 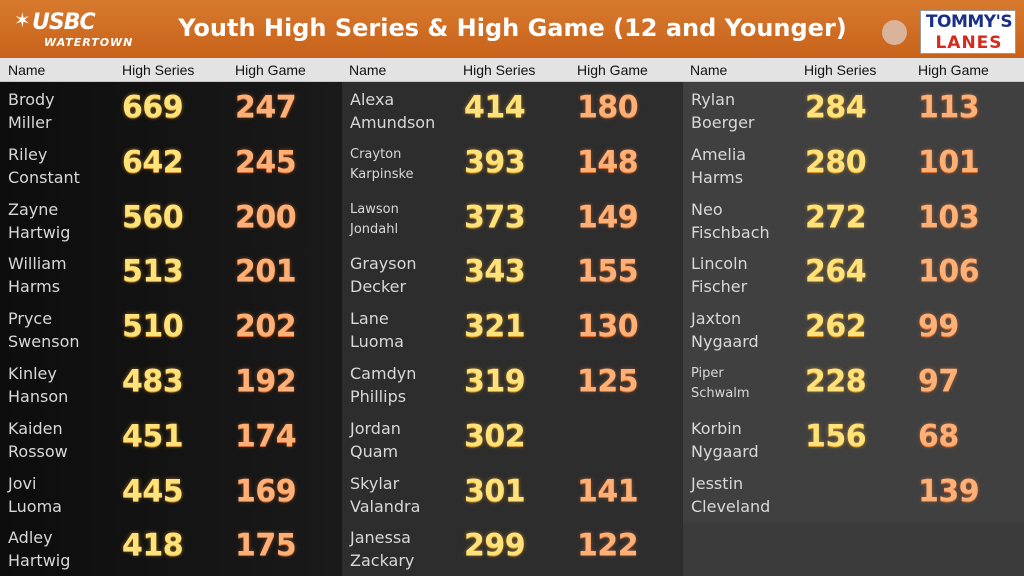 I want to click on bowler-last-name: Hanson, so click(x=38, y=396).